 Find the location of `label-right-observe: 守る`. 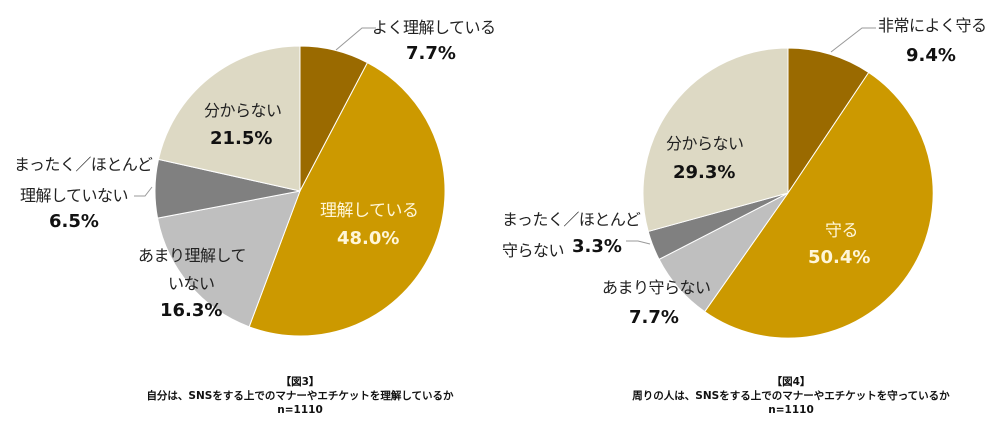

label-right-observe: 守る is located at coordinates (842, 231).